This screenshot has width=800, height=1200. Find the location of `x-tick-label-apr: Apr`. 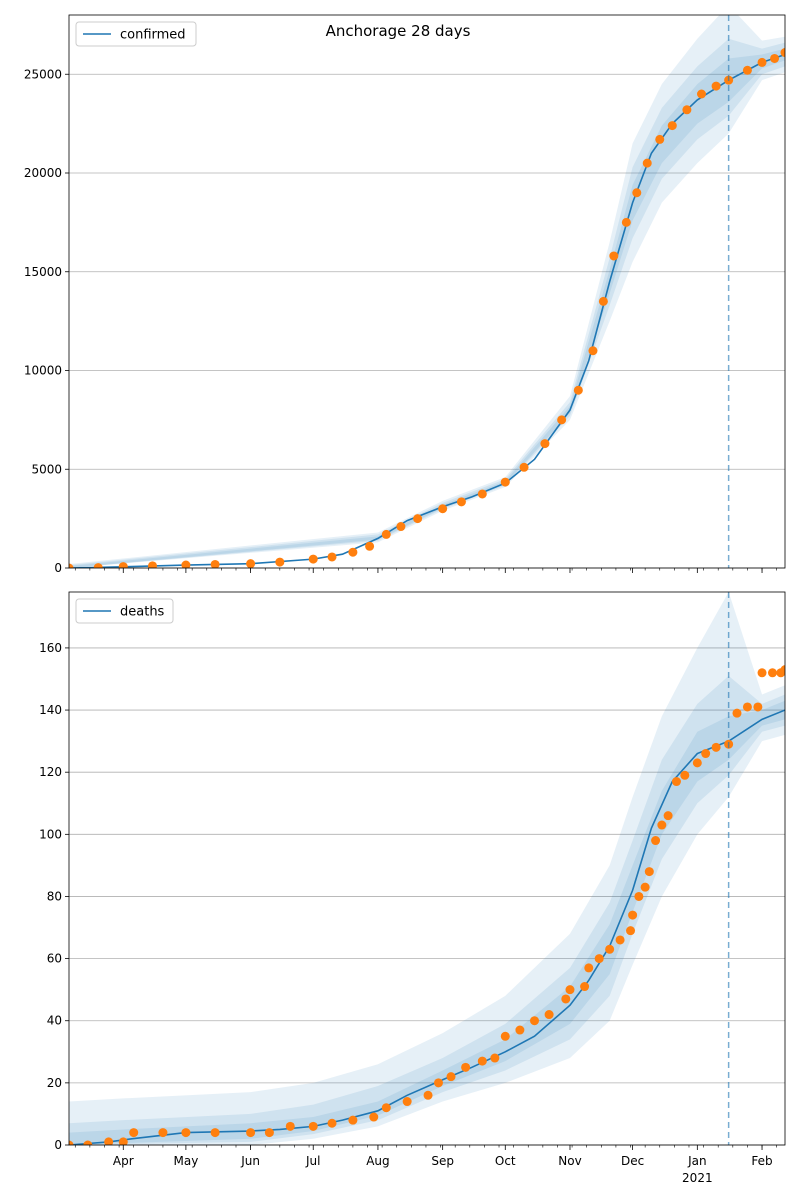

x-tick-label-apr: Apr is located at coordinates (123, 1161).